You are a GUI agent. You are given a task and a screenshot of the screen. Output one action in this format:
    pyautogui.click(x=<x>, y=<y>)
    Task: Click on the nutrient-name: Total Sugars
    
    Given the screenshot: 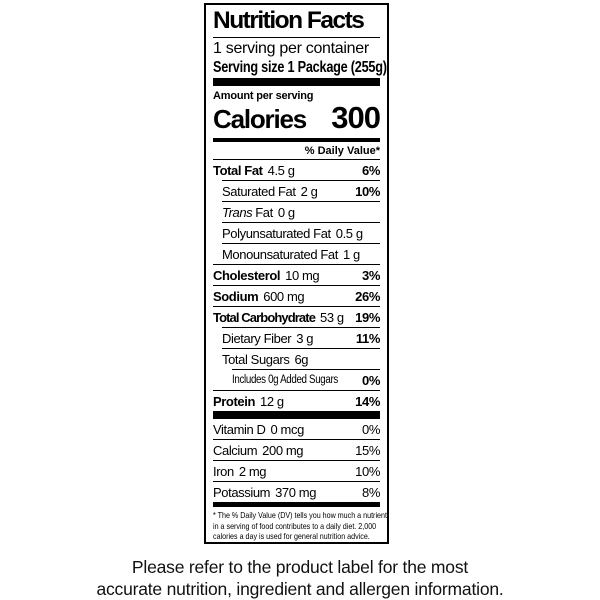 What is the action you would take?
    pyautogui.click(x=256, y=359)
    